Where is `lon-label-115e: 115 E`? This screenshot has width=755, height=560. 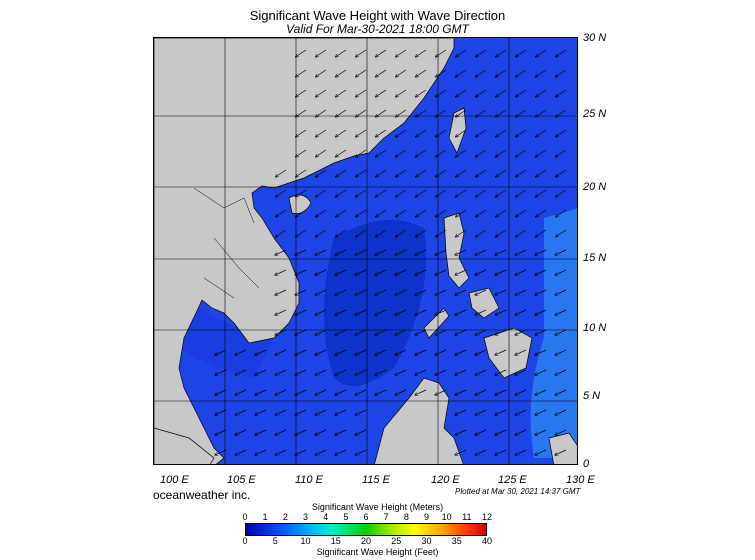
lon-label-115e: 115 E is located at coordinates (376, 480).